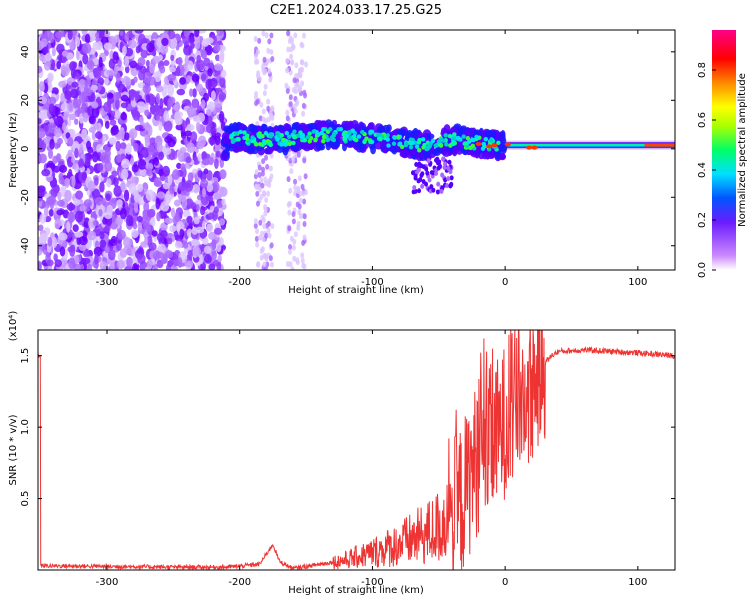 Image resolution: width=750 pixels, height=600 pixels. What do you see at coordinates (702, 70) in the screenshot?
I see `colorbar-tick-label: 0.8` at bounding box center [702, 70].